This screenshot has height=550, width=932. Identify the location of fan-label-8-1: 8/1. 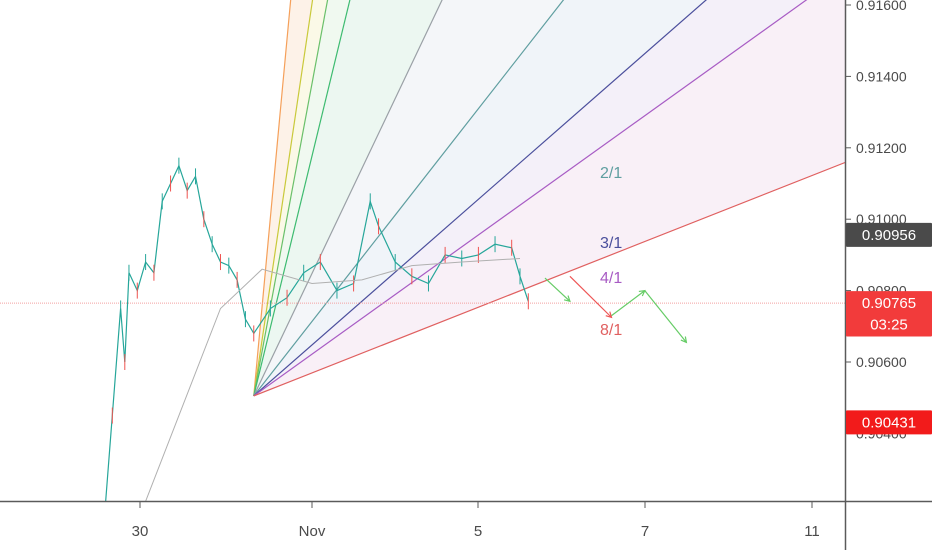
(611, 330).